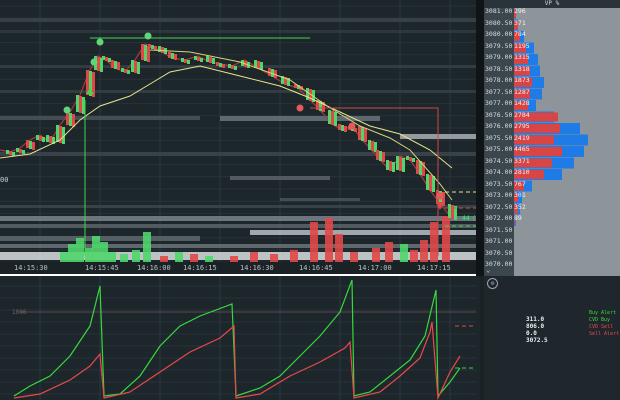 This screenshot has width=620, height=400. What do you see at coordinates (522, 137) in the screenshot?
I see `ladder-volume: 2419` at bounding box center [522, 137].